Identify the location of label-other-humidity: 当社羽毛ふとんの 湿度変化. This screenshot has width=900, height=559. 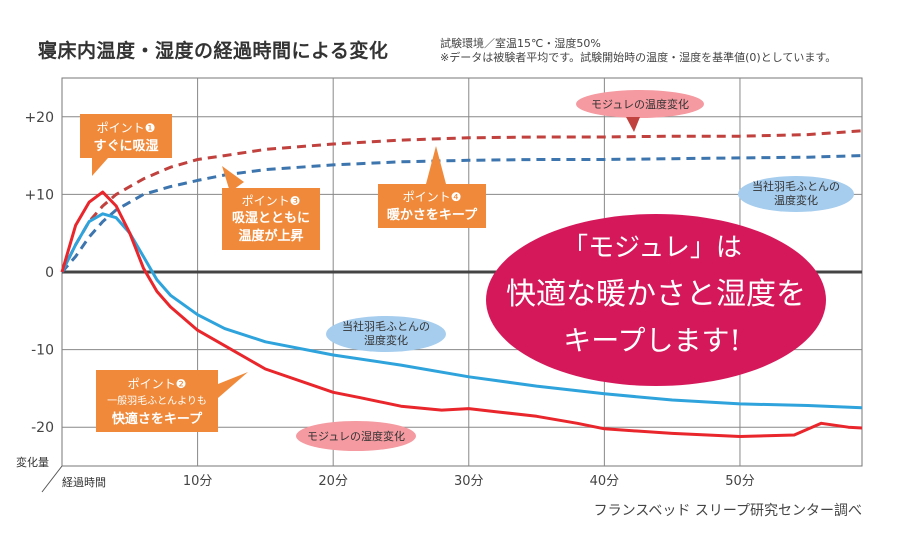
(386, 334).